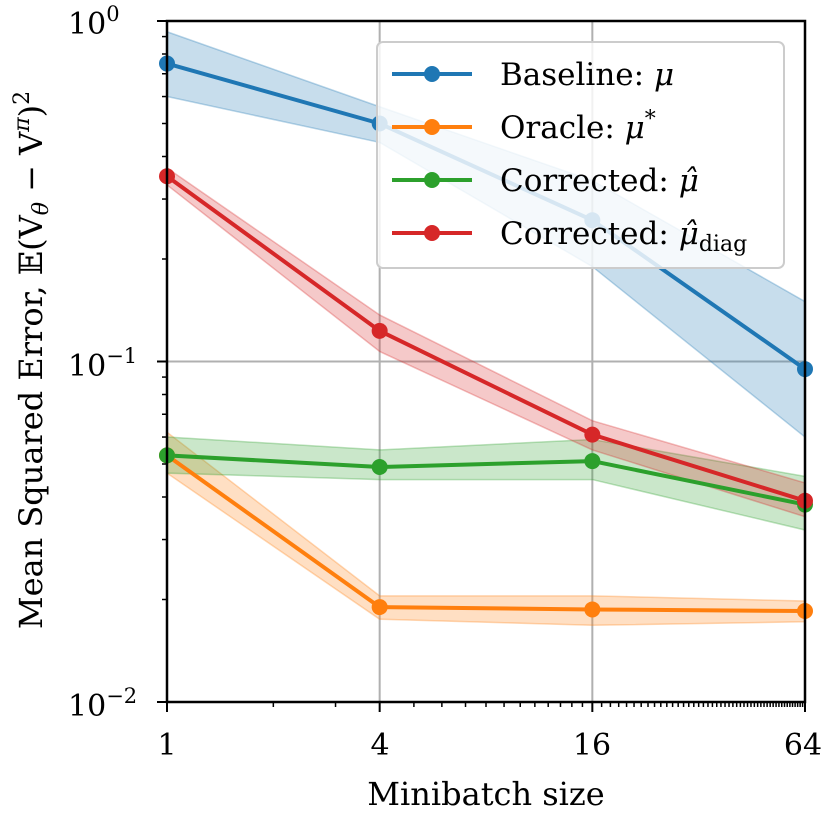 This screenshot has width=830, height=830. What do you see at coordinates (102, 704) in the screenshot?
I see `y-tick-label: 10⁻²` at bounding box center [102, 704].